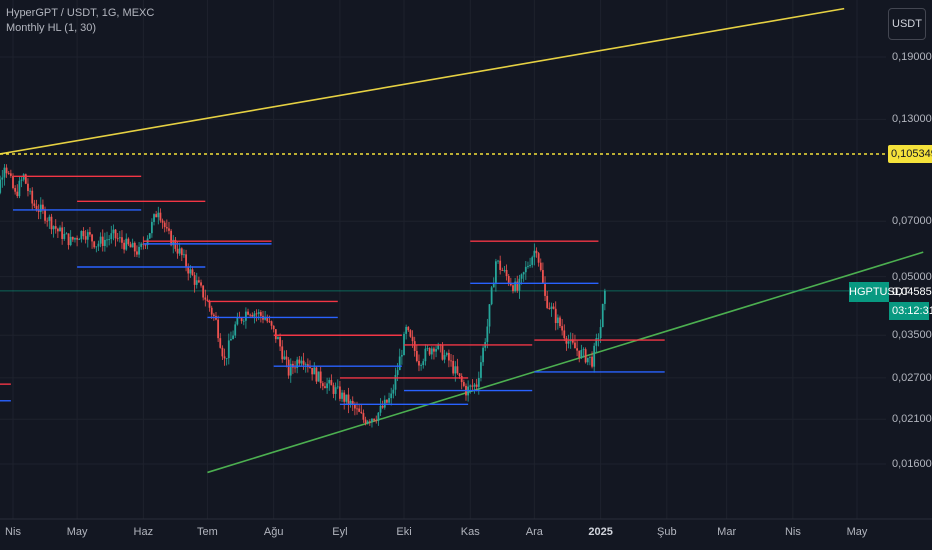 This screenshot has height=550, width=932. Describe the element at coordinates (912, 292) in the screenshot. I see `last-price-value: 0,045856` at that location.